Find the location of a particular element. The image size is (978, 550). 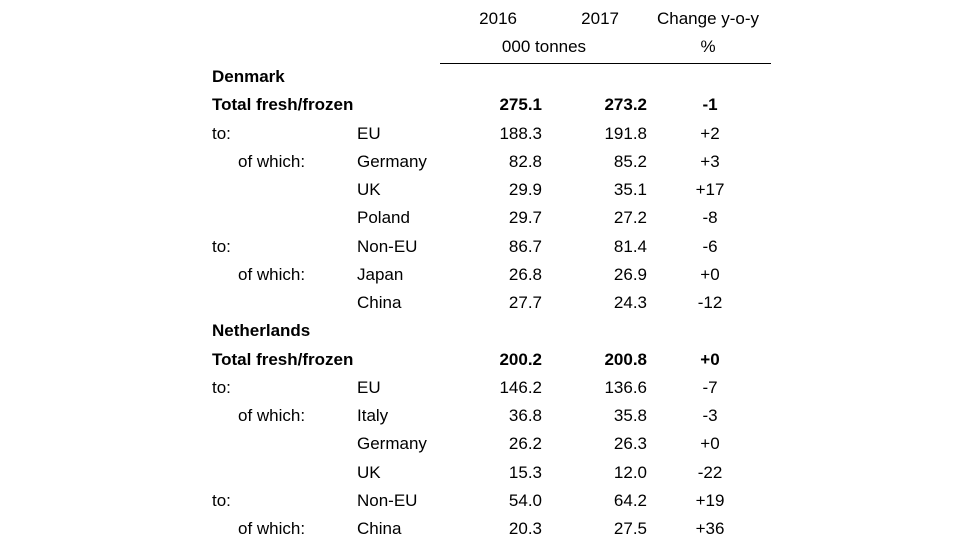

value-2016: 29.7 is located at coordinates (525, 218).